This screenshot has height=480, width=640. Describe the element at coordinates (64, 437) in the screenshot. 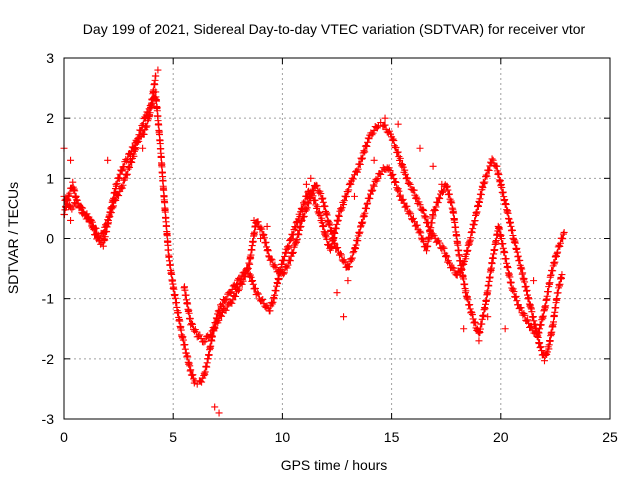

I see `x-tick-label: 0` at that location.